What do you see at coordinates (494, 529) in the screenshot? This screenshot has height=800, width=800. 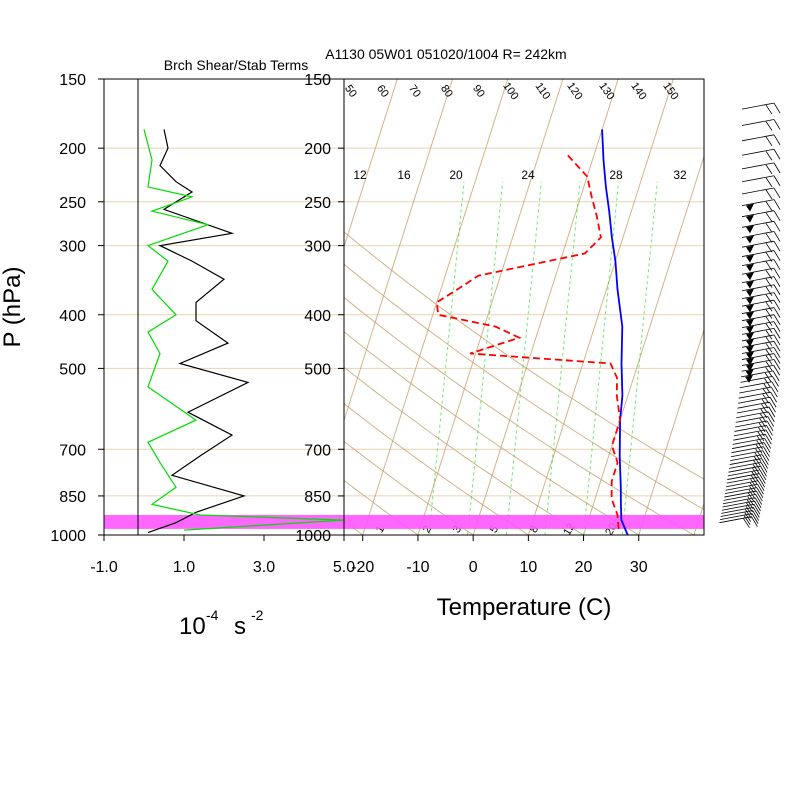 I see `moist-adiabat-label: 5` at bounding box center [494, 529].